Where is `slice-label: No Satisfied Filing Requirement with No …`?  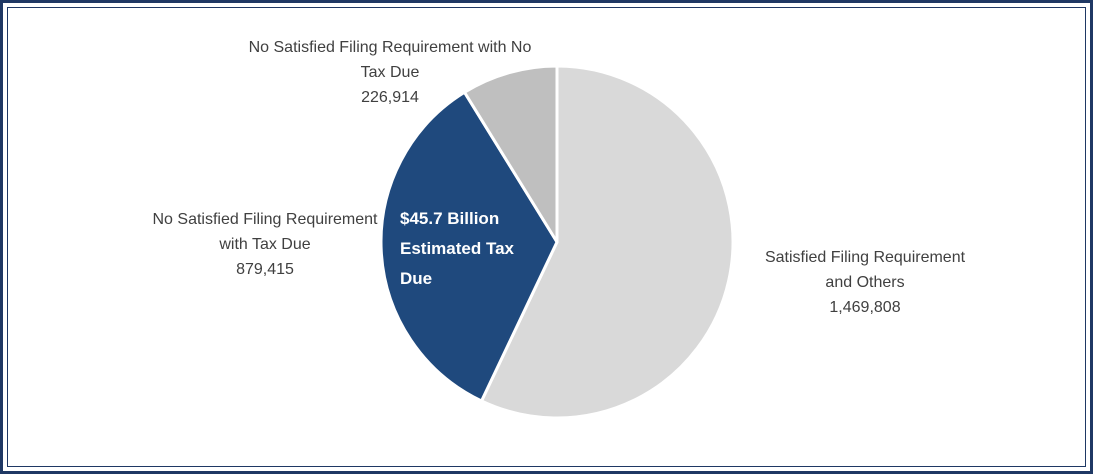 slice-label: No Satisfied Filing Requirement with No … is located at coordinates (390, 72).